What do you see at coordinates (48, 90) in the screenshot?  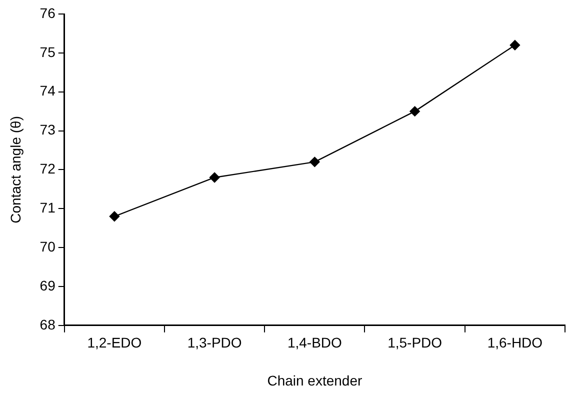 I see `y-tick-label: 74` at bounding box center [48, 90].